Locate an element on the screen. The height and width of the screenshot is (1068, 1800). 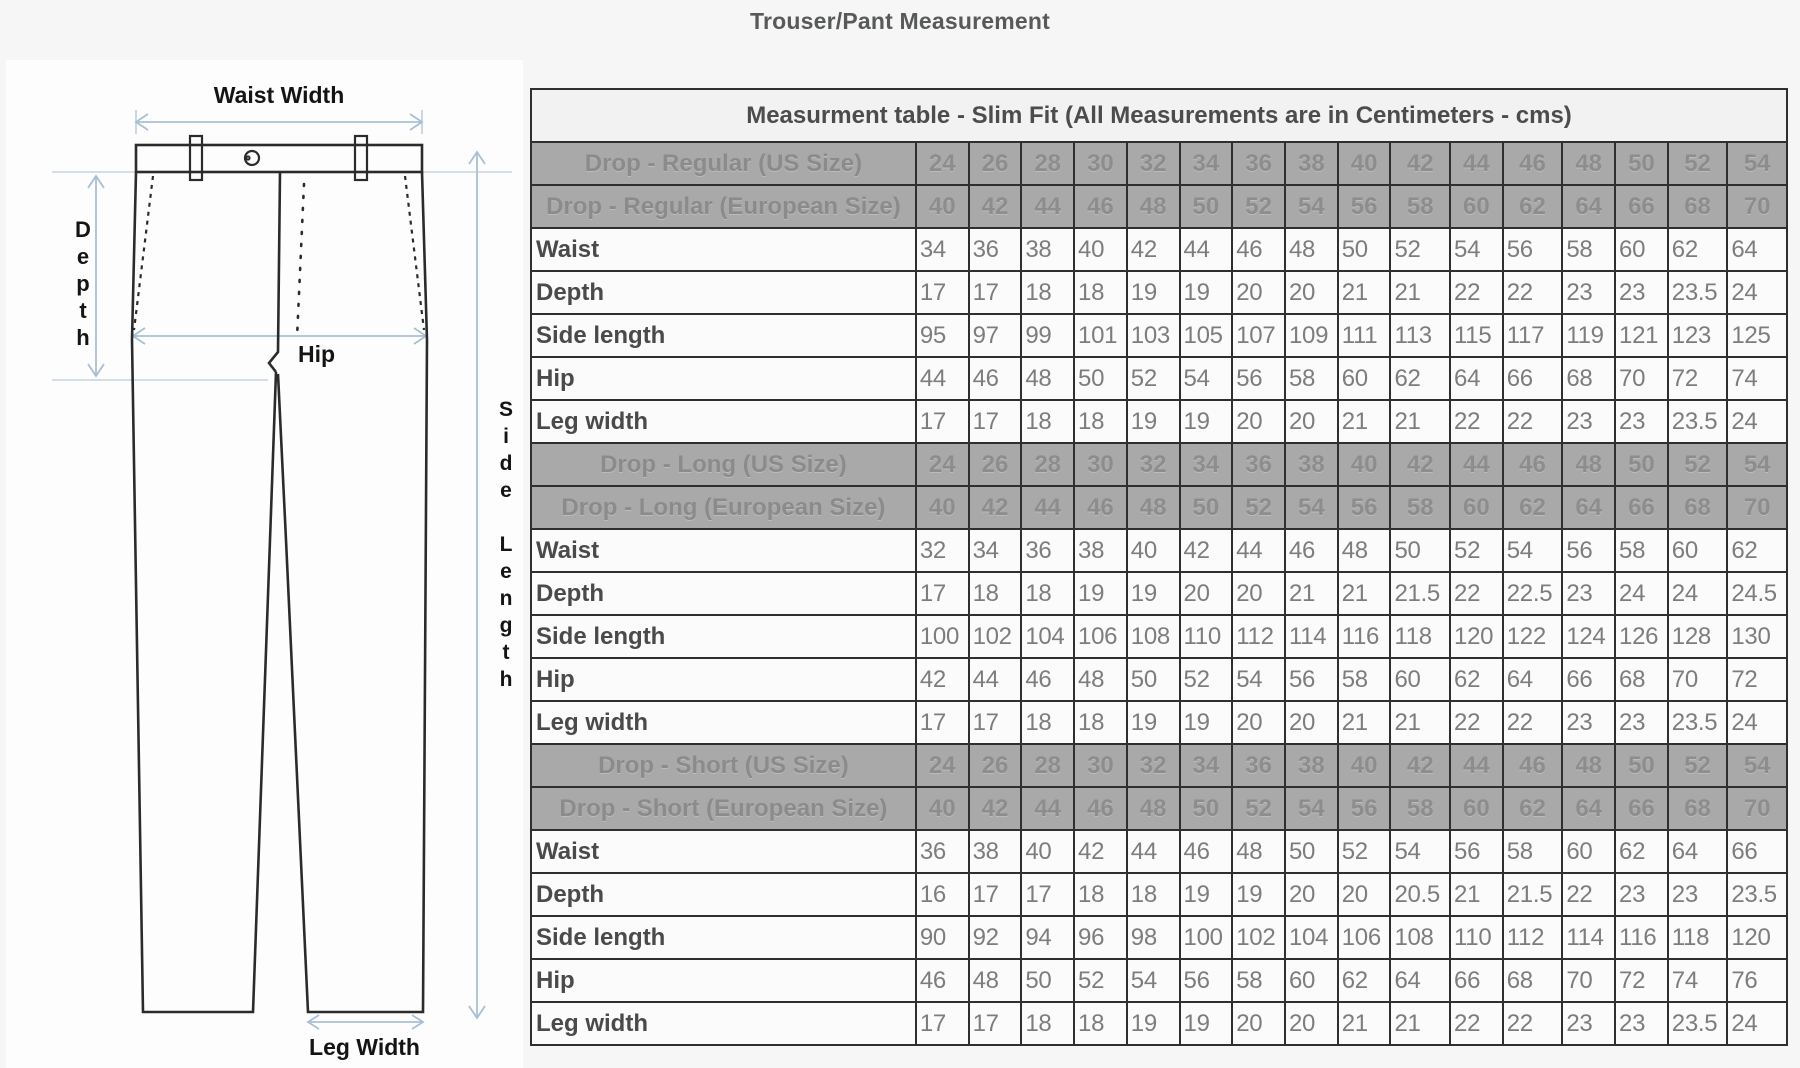
crease-line is located at coordinates (300, 261).